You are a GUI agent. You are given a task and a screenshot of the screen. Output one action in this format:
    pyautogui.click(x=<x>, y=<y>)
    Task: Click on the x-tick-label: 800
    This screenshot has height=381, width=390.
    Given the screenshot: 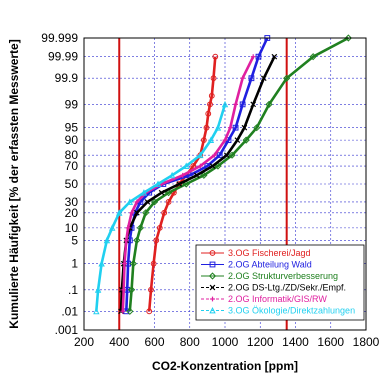 What is the action you would take?
    pyautogui.click(x=190, y=342)
    